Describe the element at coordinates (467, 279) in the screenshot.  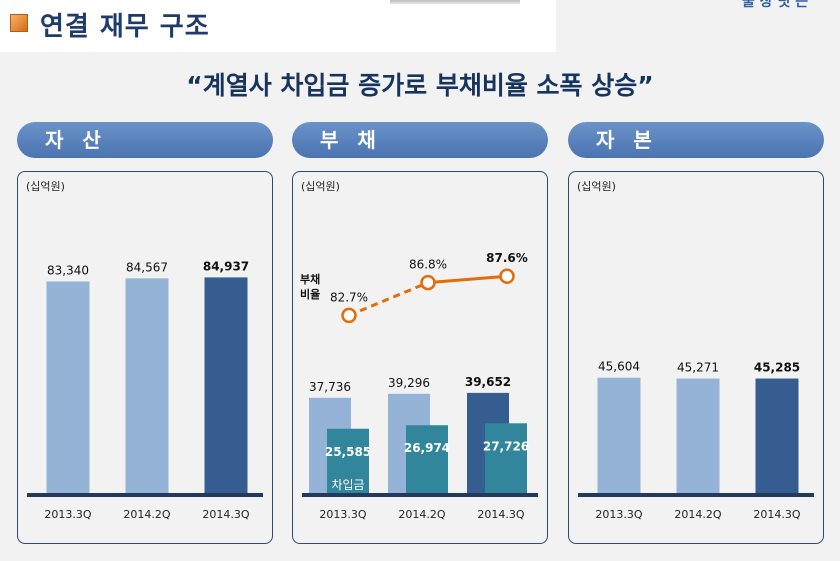
I see `ratio-line-solid-segment` at that location.